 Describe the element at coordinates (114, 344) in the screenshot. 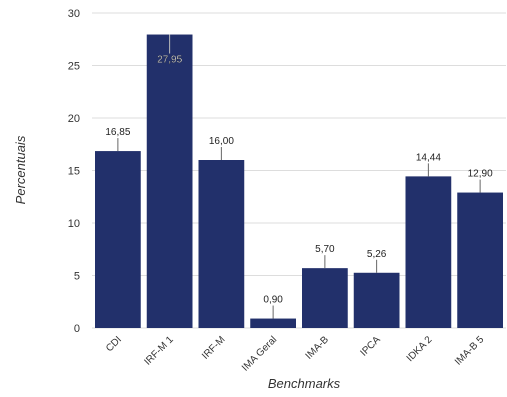

I see `x-tick-label: CDI` at that location.